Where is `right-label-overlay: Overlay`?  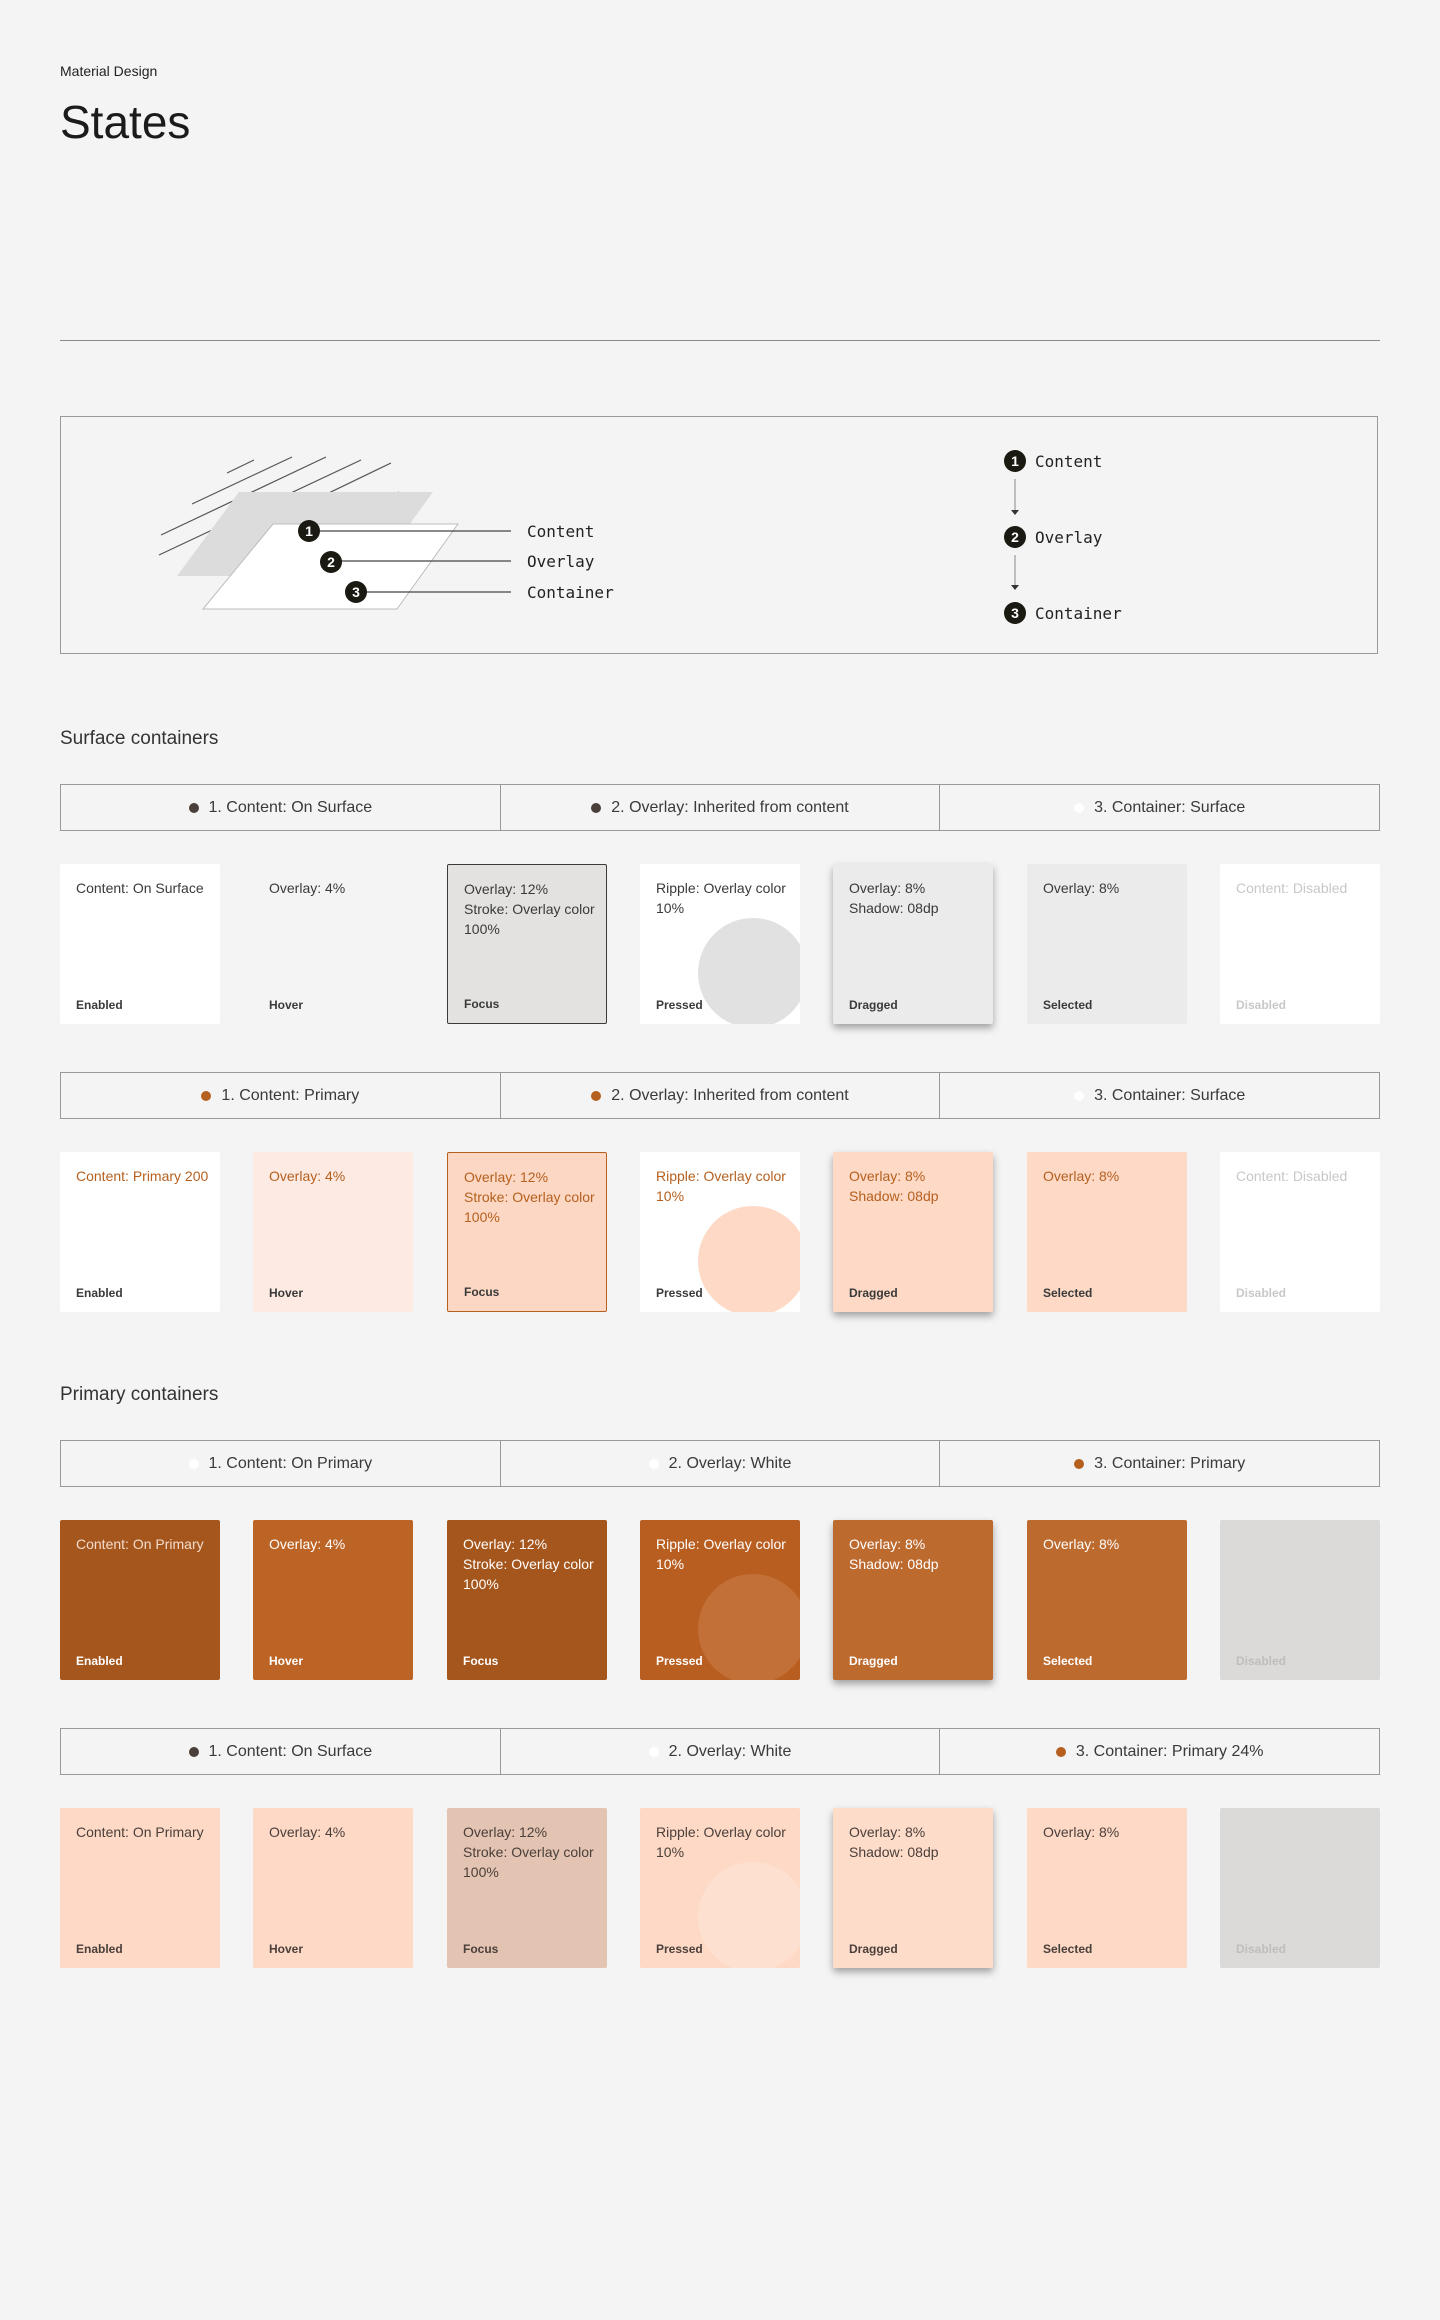
right-label-overlay: Overlay is located at coordinates (1069, 537).